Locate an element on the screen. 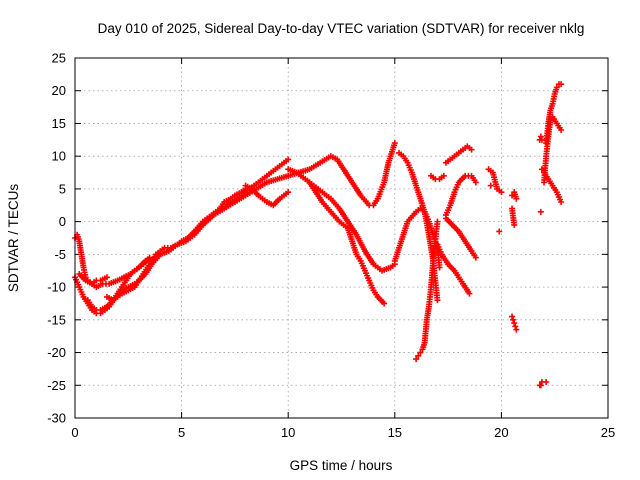  series-arc-m is located at coordinates (427, 290).